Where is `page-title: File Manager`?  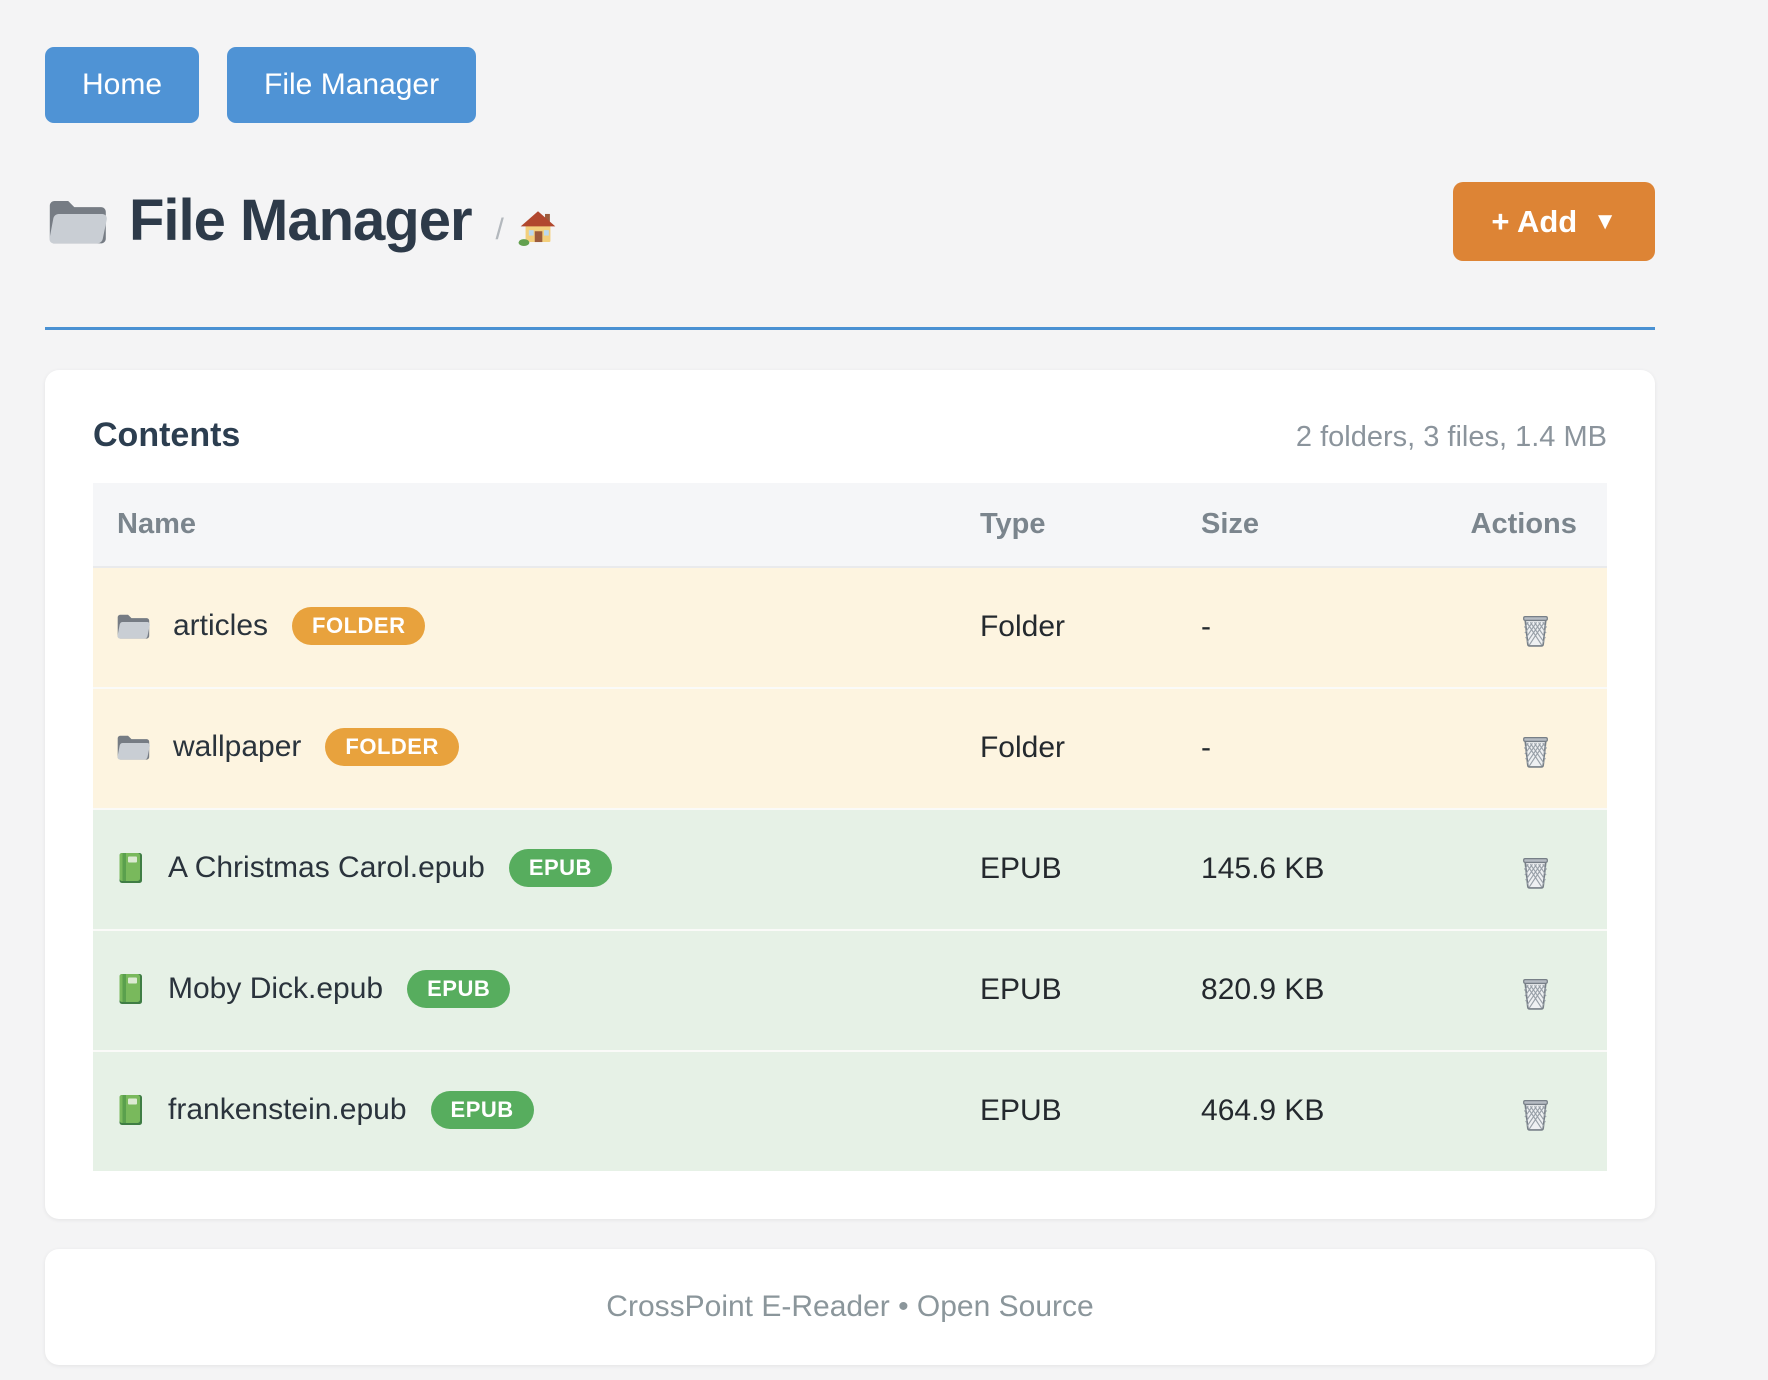 page-title: File Manager is located at coordinates (301, 220).